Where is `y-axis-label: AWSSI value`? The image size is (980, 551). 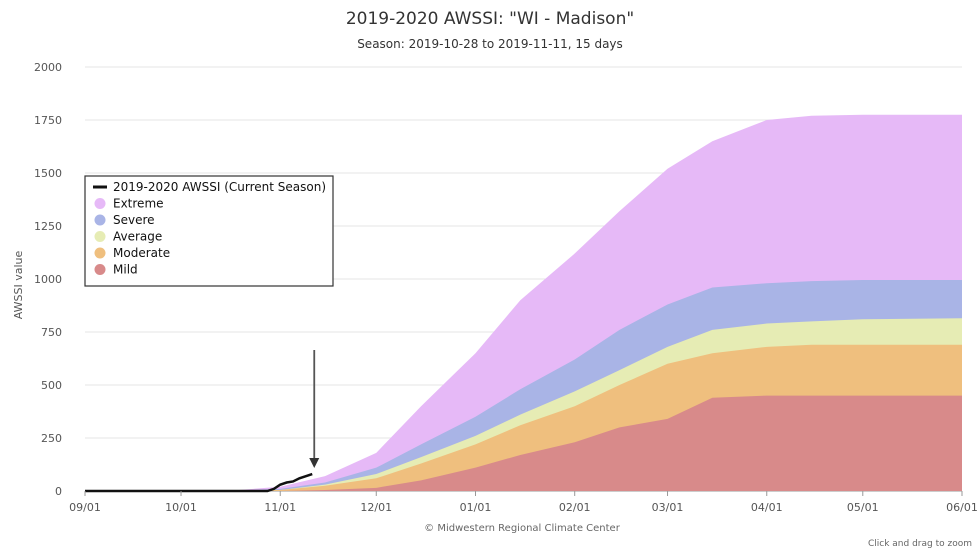 y-axis-label: AWSSI value is located at coordinates (18, 284).